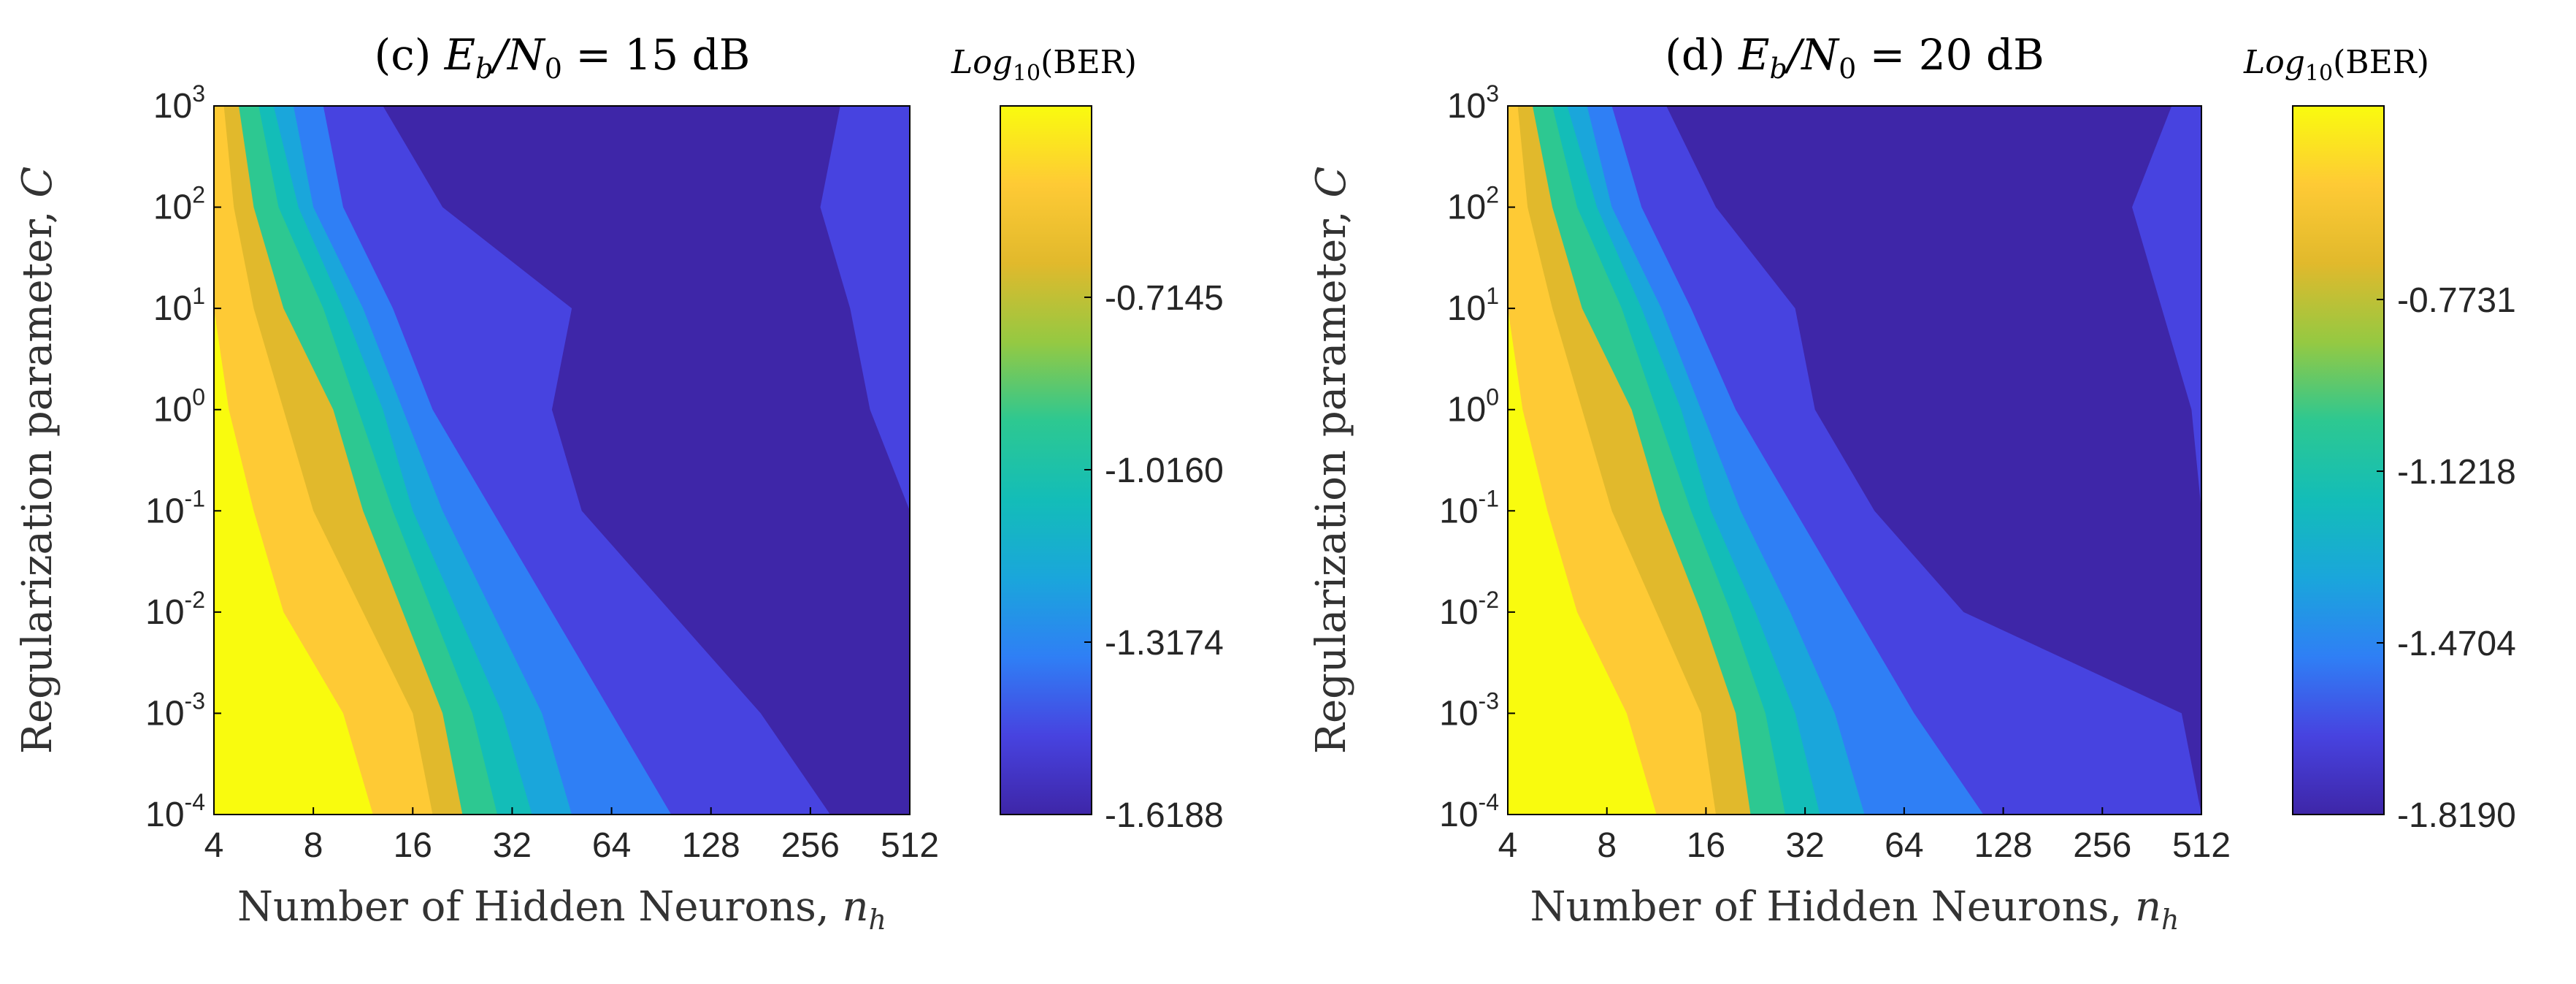 Image resolution: width=2576 pixels, height=984 pixels. I want to click on colorbar-tick-label: -1.1218, so click(2456, 472).